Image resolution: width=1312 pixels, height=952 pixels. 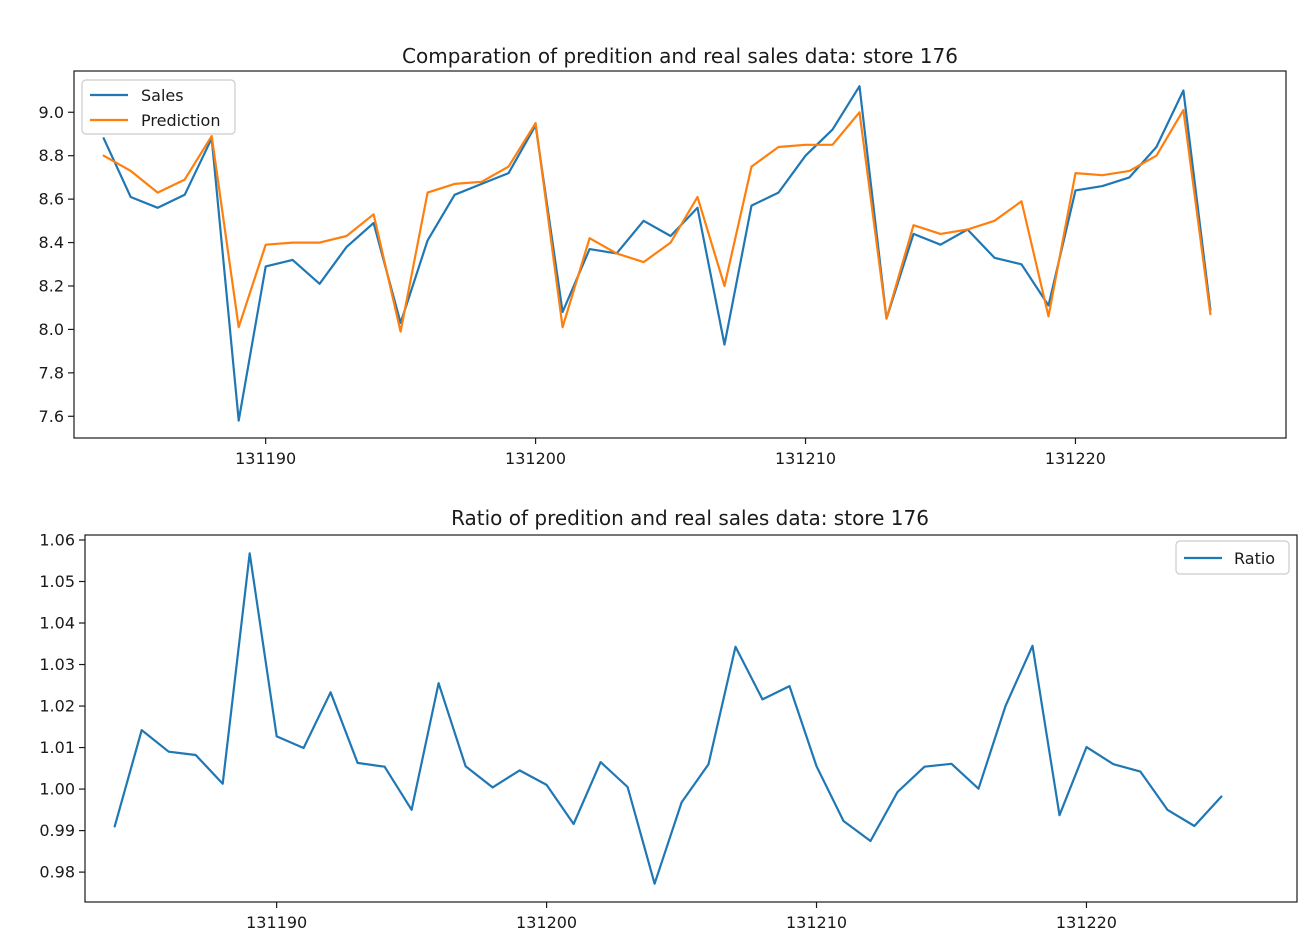 What do you see at coordinates (51, 242) in the screenshot?
I see `y-tick-label: 8.4` at bounding box center [51, 242].